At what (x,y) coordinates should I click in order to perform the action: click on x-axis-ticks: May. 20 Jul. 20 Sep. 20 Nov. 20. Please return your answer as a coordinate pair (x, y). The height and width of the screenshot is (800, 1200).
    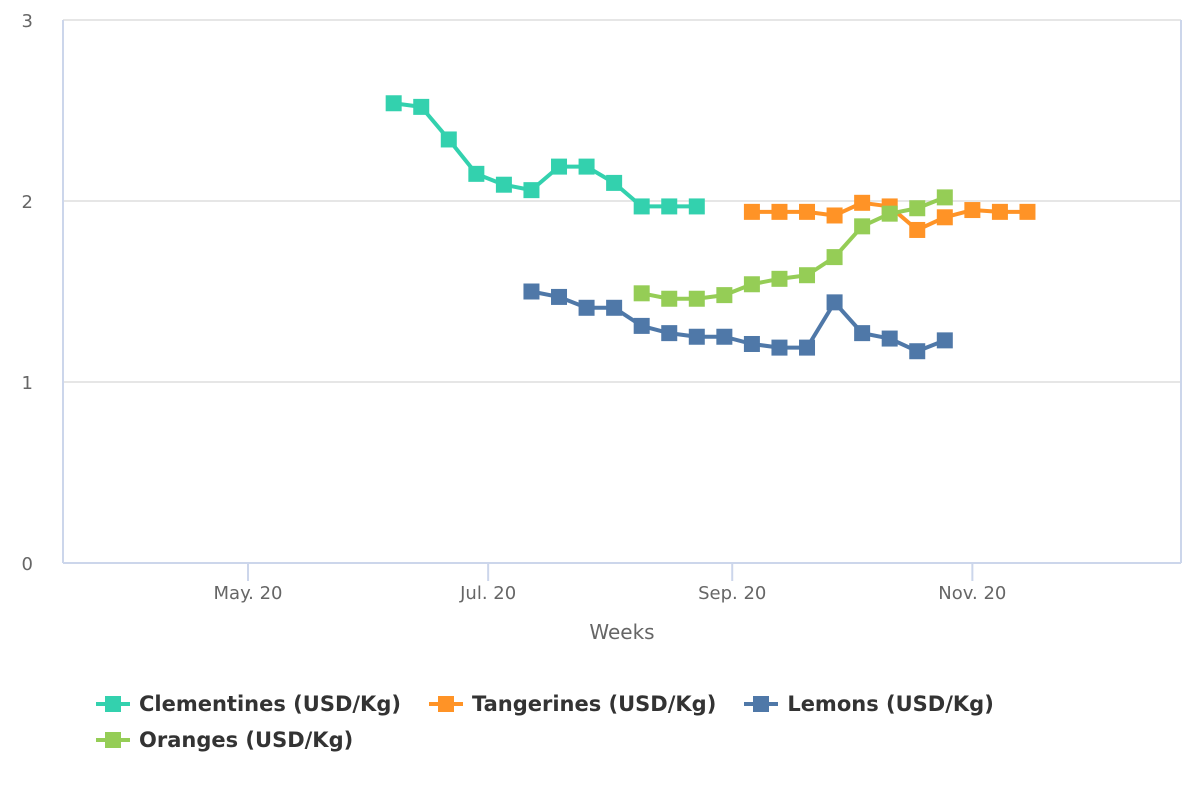
    Looking at the image, I should click on (610, 583).